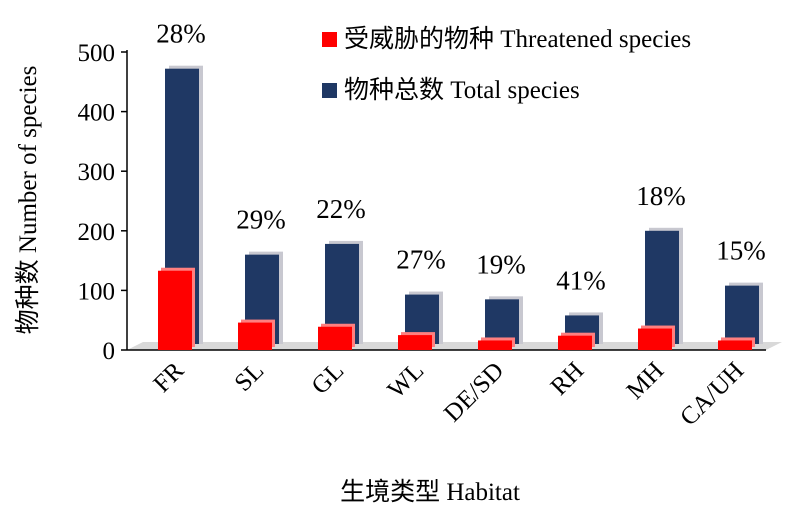 The image size is (800, 525). Describe the element at coordinates (181, 34) in the screenshot. I see `percent-label: 28%` at that location.